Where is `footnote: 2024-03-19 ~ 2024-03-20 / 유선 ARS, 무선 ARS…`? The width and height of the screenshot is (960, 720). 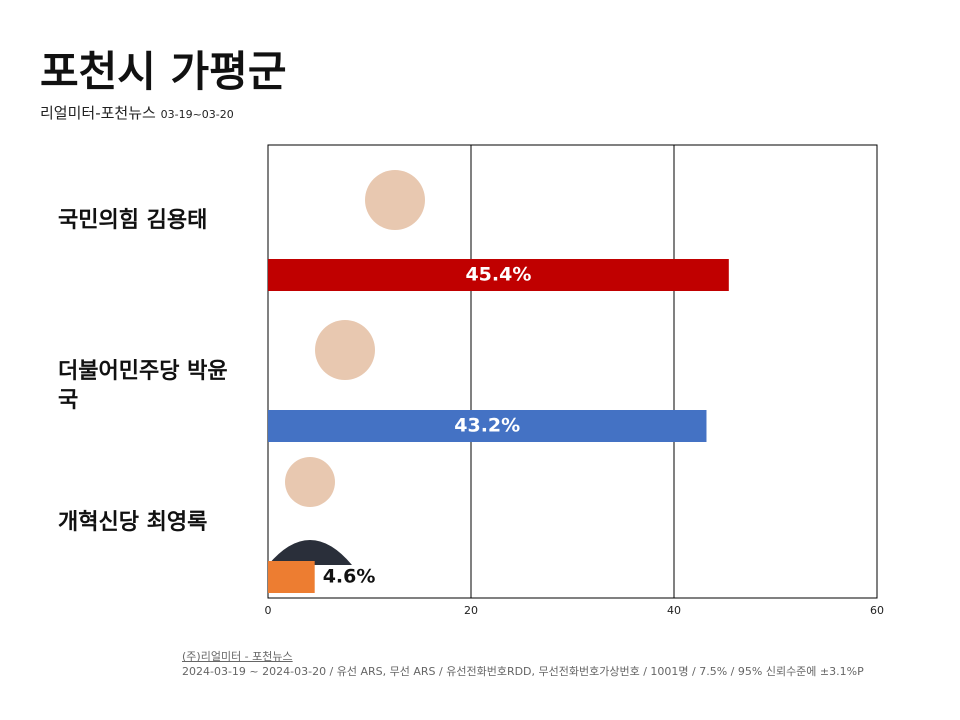 footnote: 2024-03-19 ~ 2024-03-20 / 유선 ARS, 무선 ARS… is located at coordinates (523, 671).